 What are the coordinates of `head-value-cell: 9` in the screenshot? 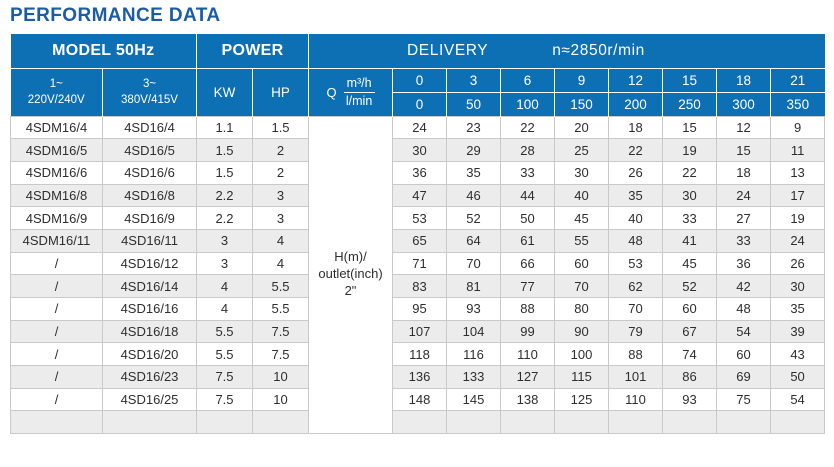 It's located at (798, 127).